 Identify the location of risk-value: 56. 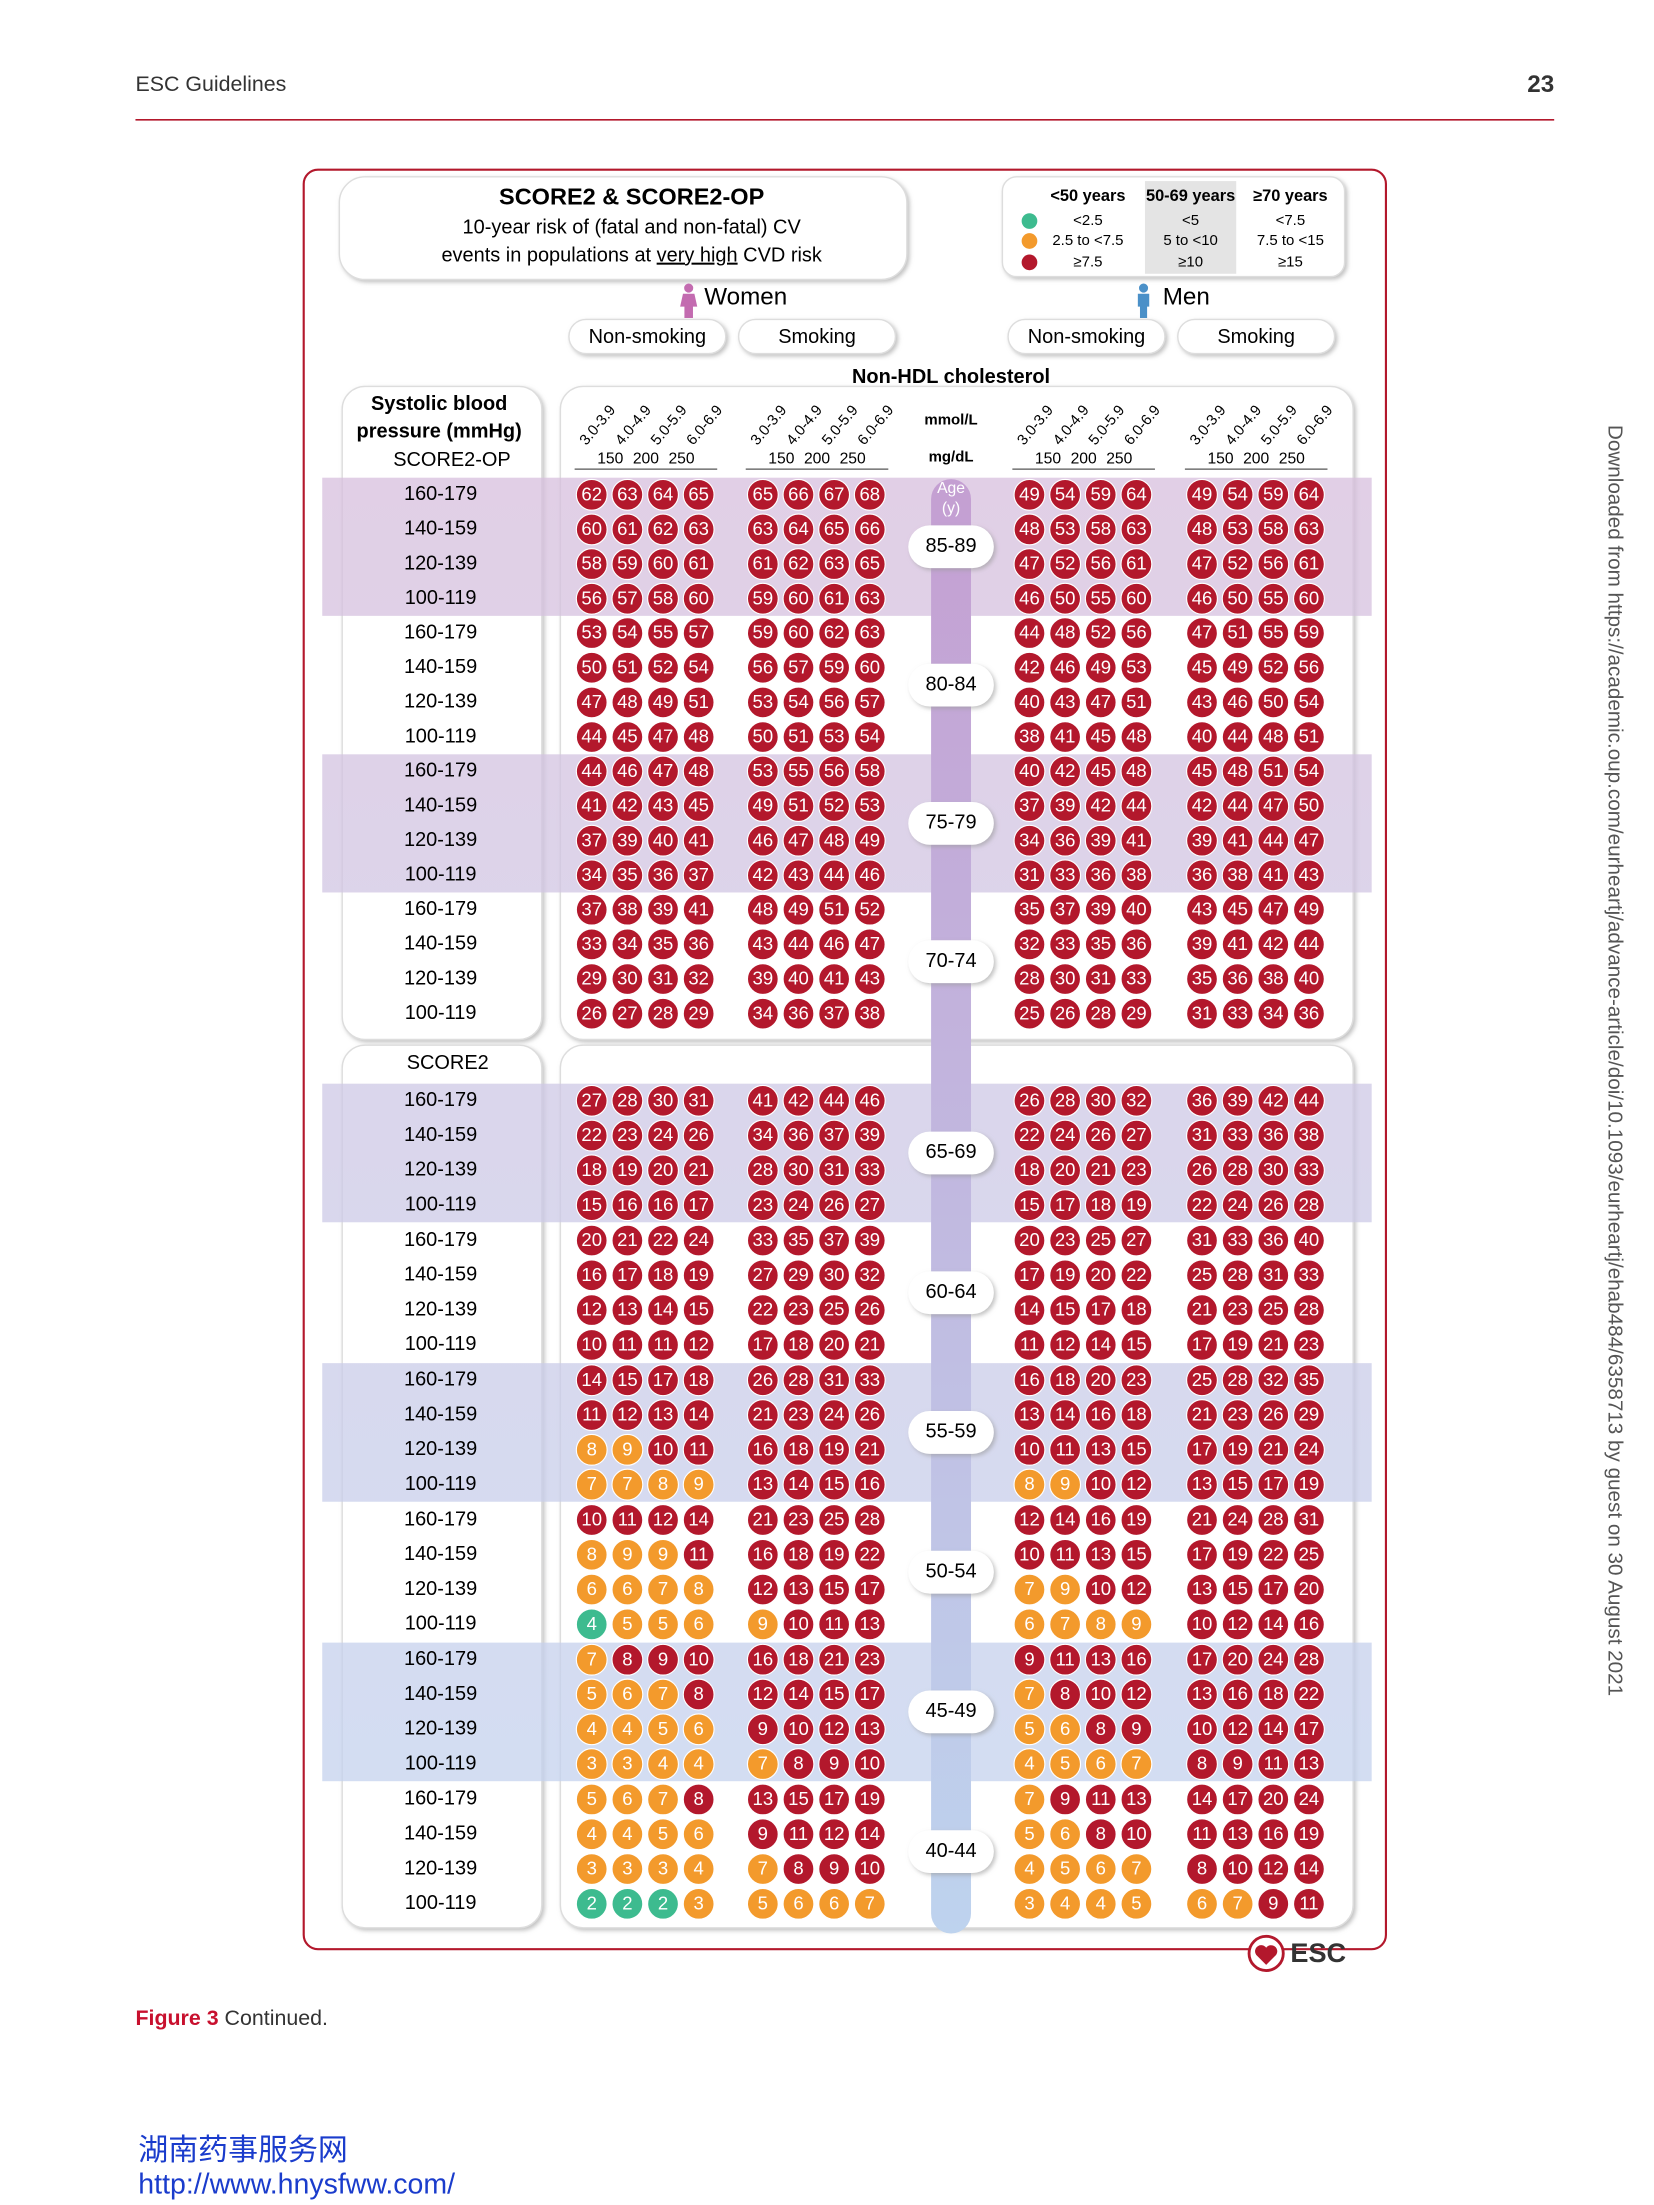
(1309, 666).